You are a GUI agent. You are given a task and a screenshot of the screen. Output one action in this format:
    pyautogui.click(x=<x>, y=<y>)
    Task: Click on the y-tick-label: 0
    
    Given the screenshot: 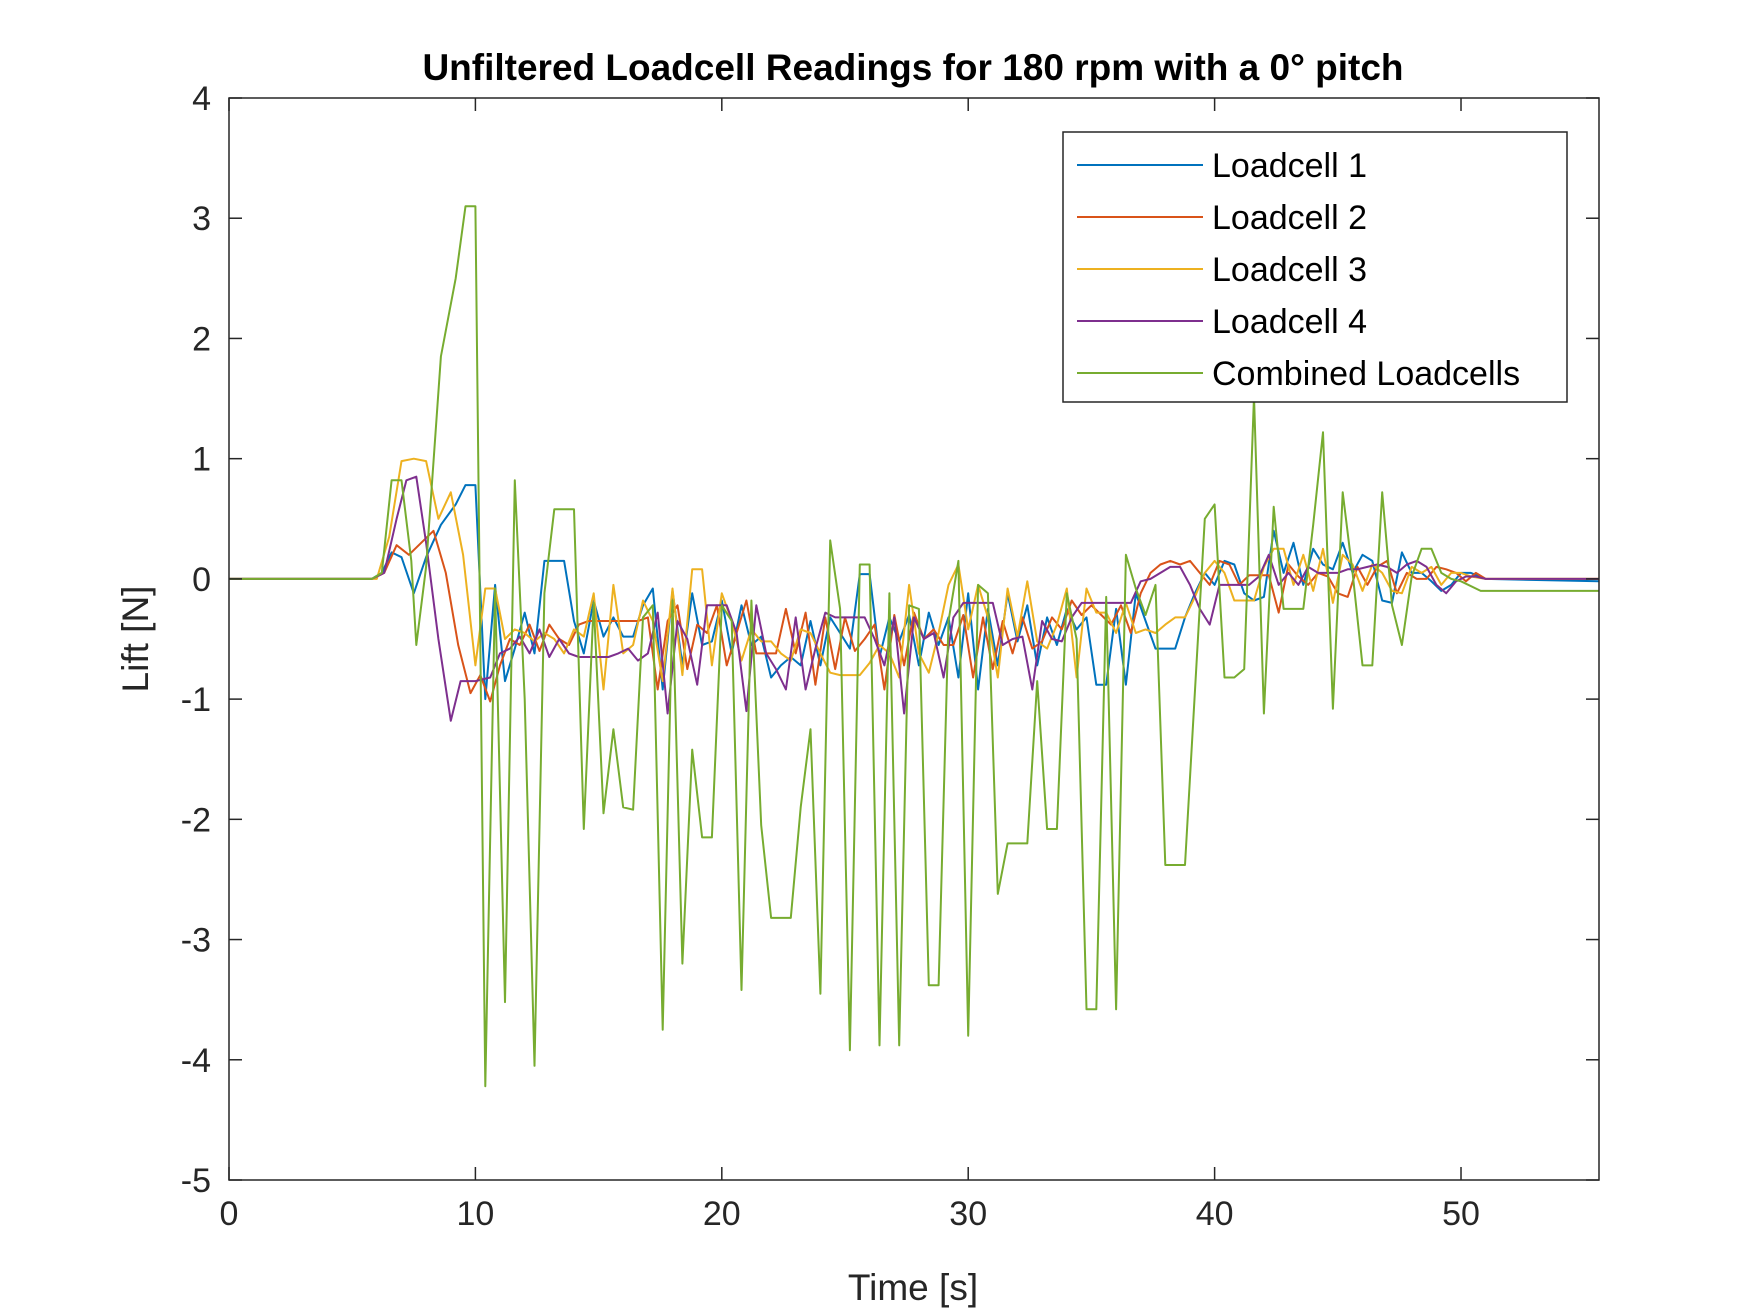 What is the action you would take?
    pyautogui.click(x=201, y=580)
    